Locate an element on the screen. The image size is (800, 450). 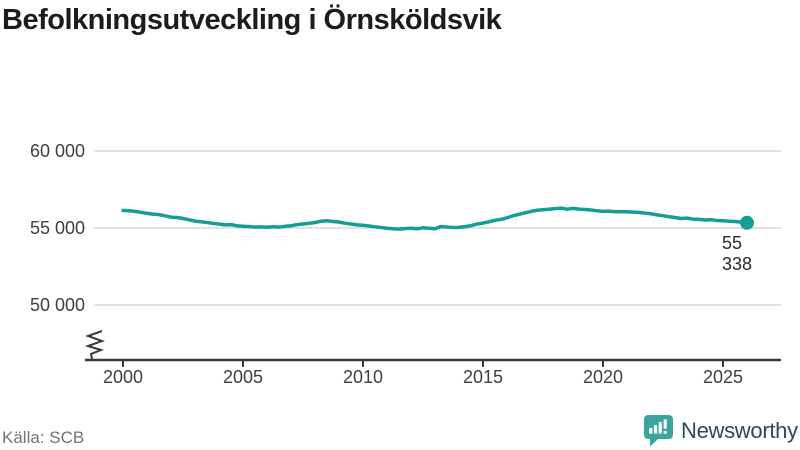
last-point-marker is located at coordinates (747, 222).